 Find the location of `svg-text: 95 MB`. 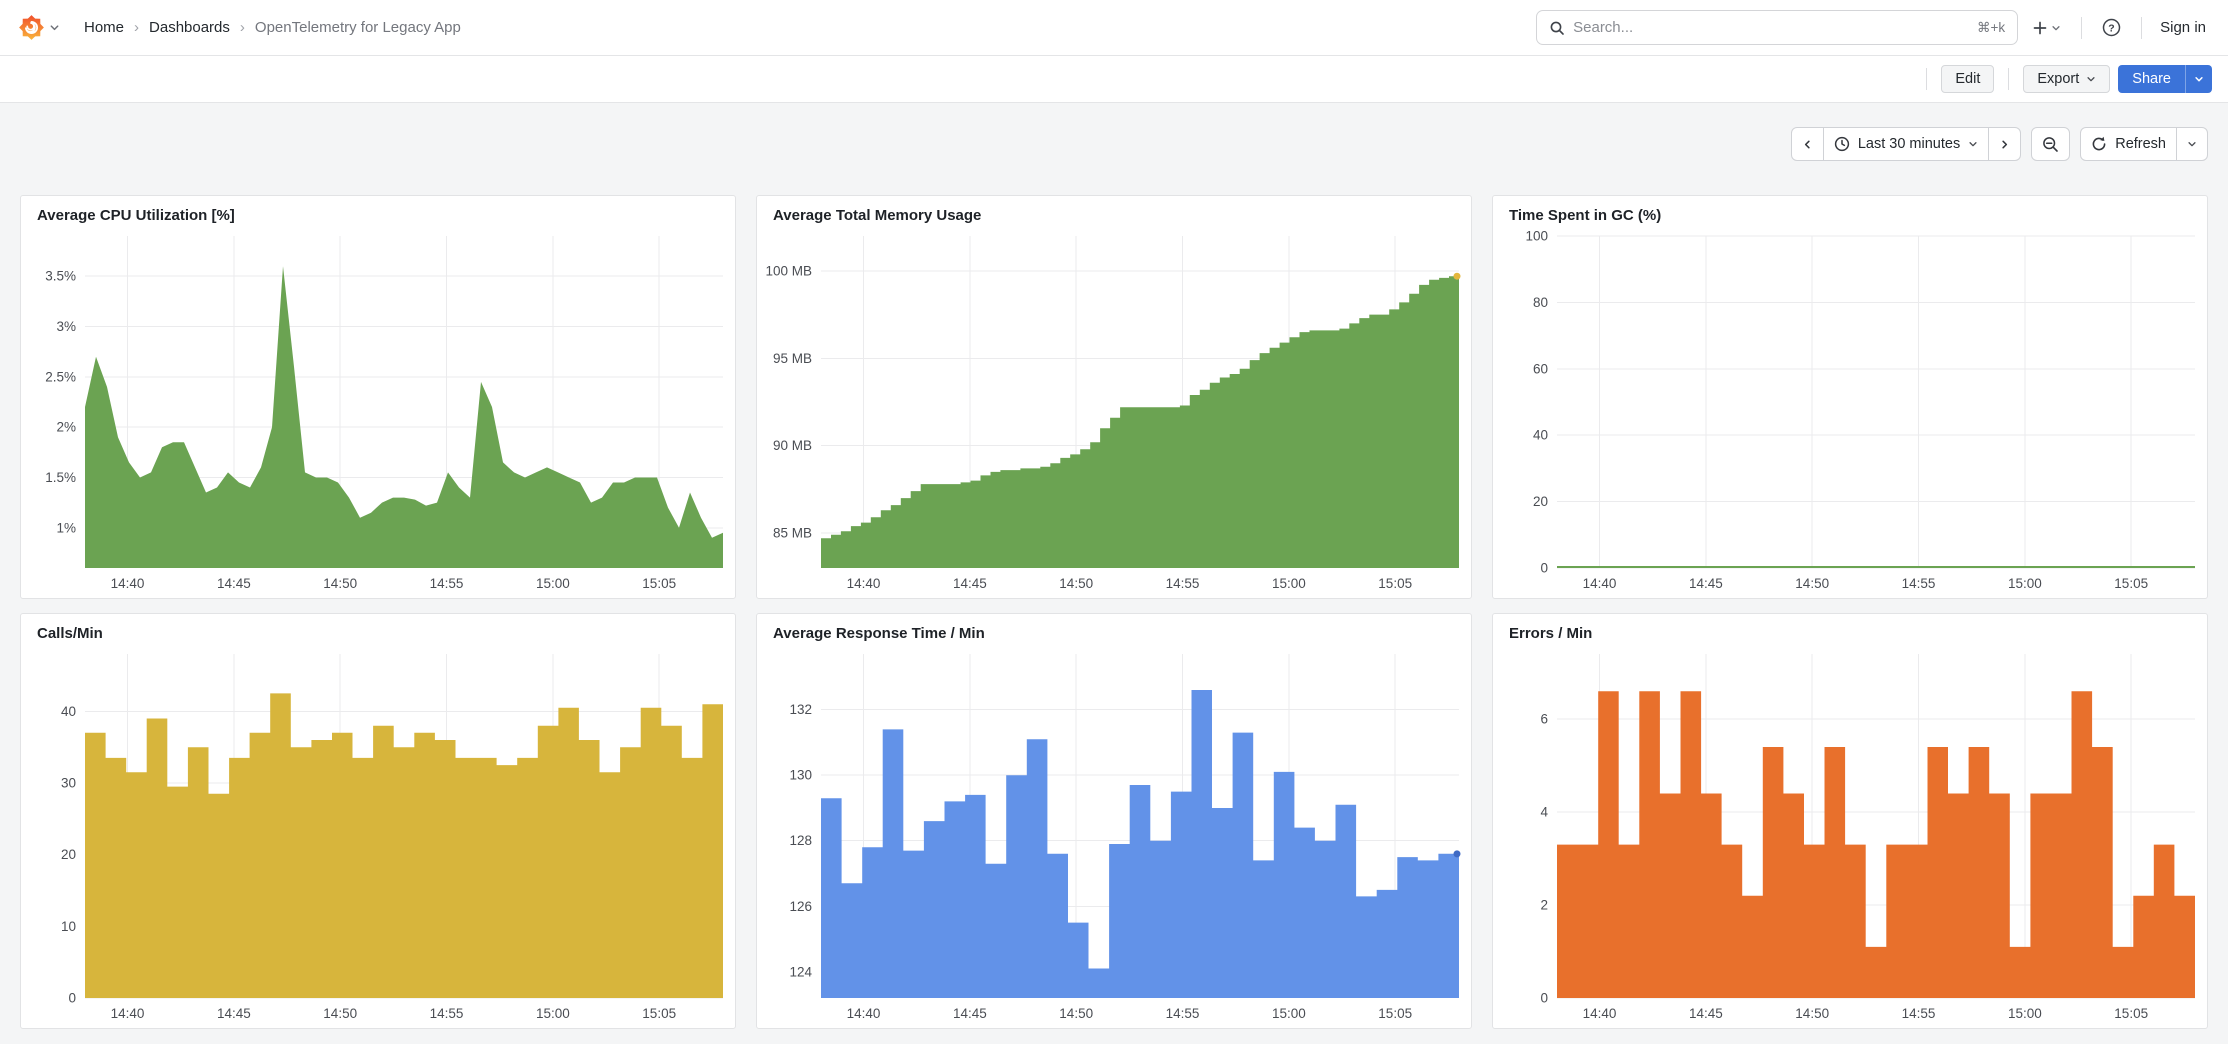

svg-text: 95 MB is located at coordinates (792, 358).